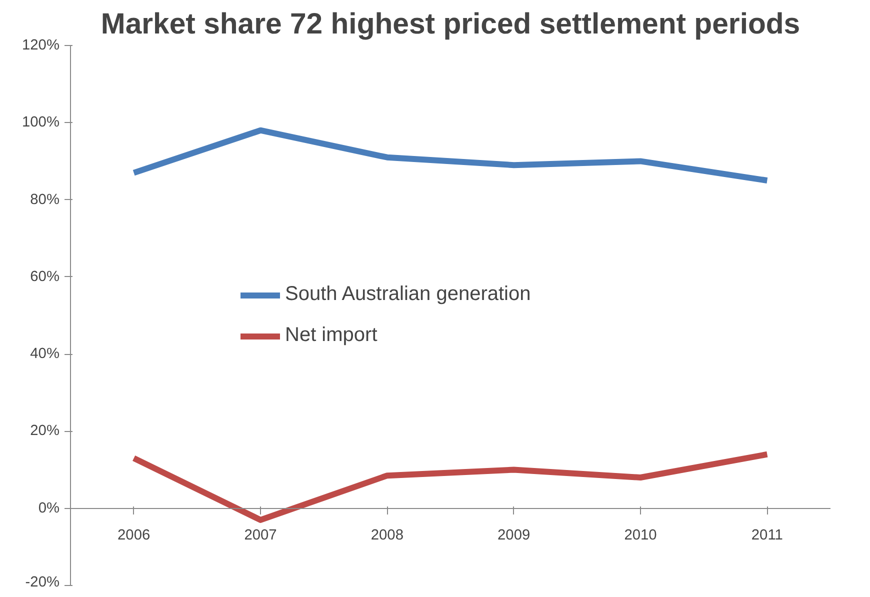 Image resolution: width=870 pixels, height=597 pixels. Describe the element at coordinates (514, 535) in the screenshot. I see `x-tick-label: 2009` at that location.